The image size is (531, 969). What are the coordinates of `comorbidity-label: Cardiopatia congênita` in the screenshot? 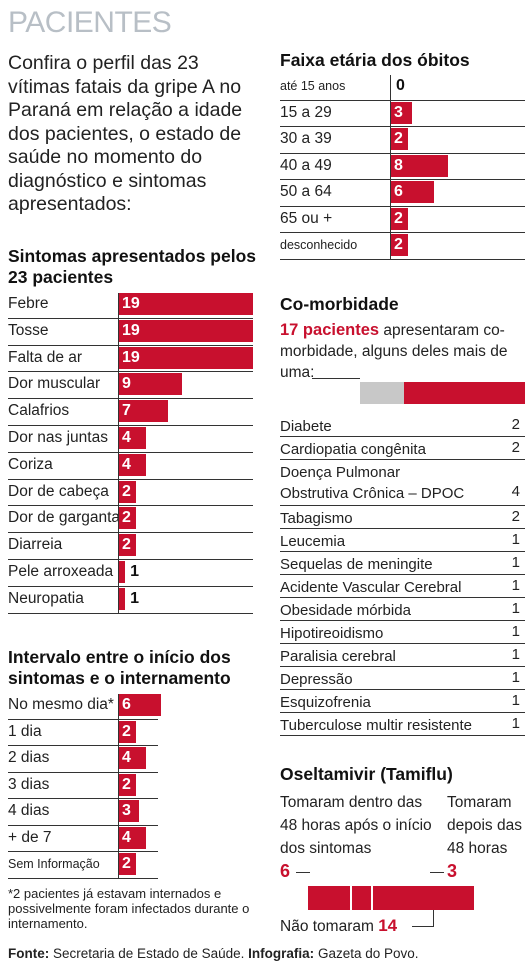 It's located at (392, 449).